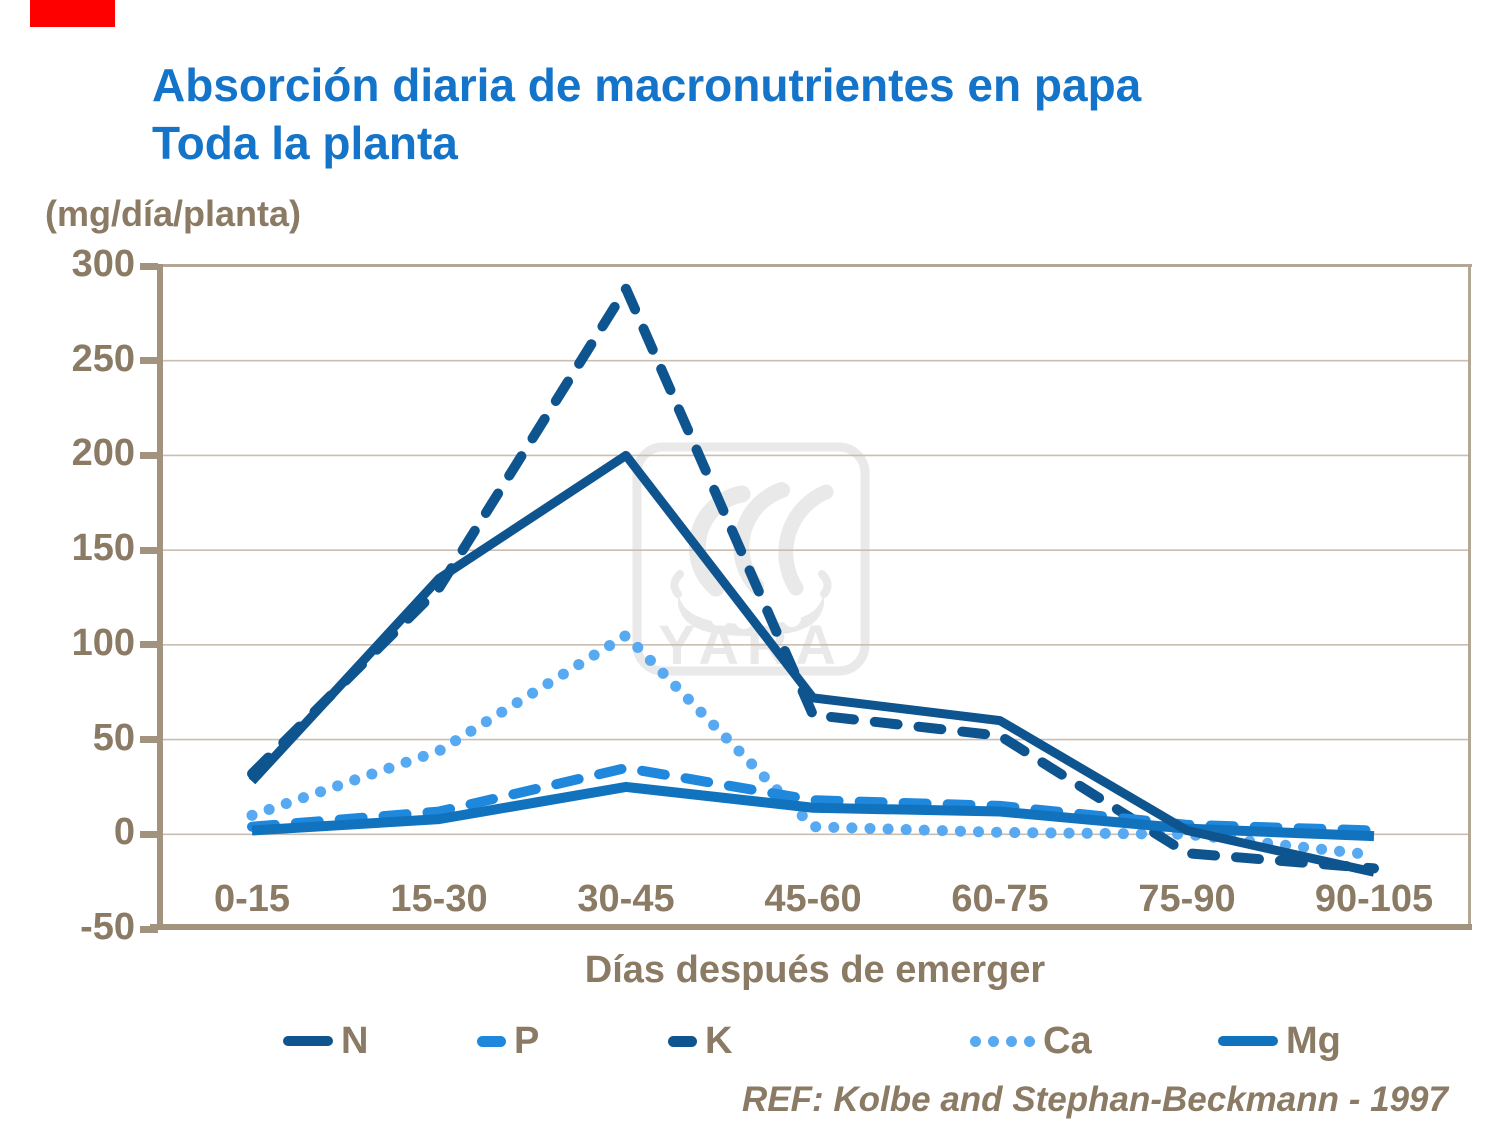 This screenshot has width=1500, height=1125. What do you see at coordinates (103, 548) in the screenshot?
I see `y-tick-label-150: 150` at bounding box center [103, 548].